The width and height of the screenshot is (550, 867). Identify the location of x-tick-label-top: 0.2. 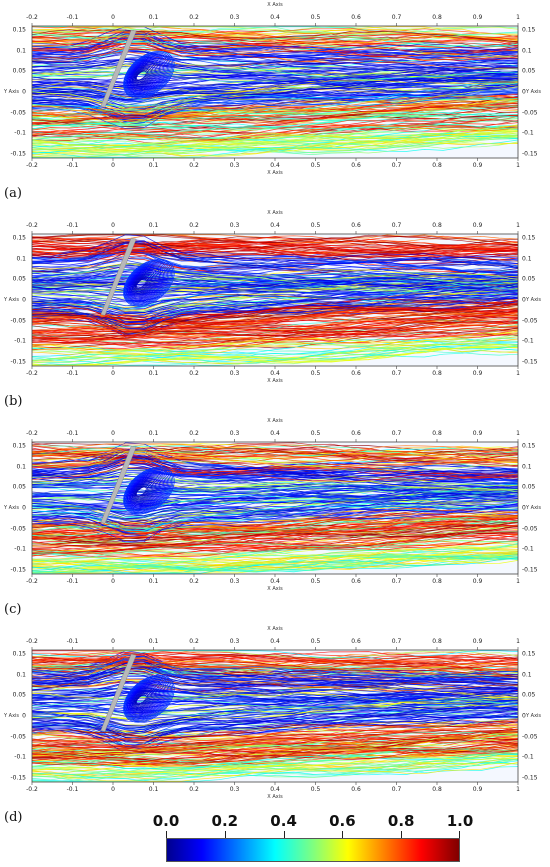
(194, 433).